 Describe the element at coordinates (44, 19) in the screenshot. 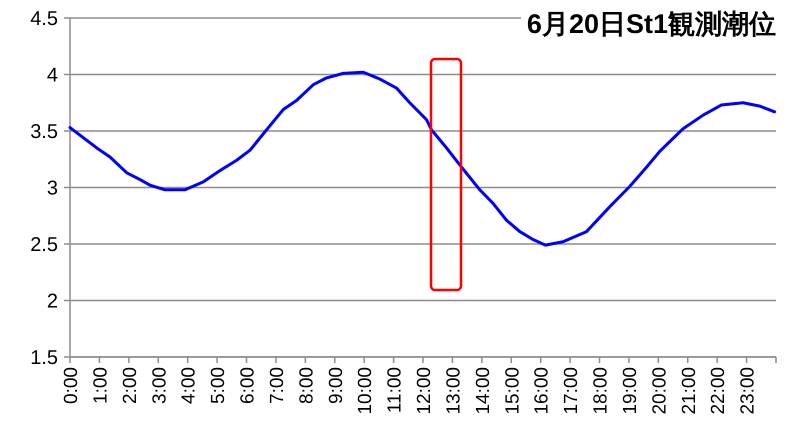

I see `y-tick-label: 4.5` at that location.